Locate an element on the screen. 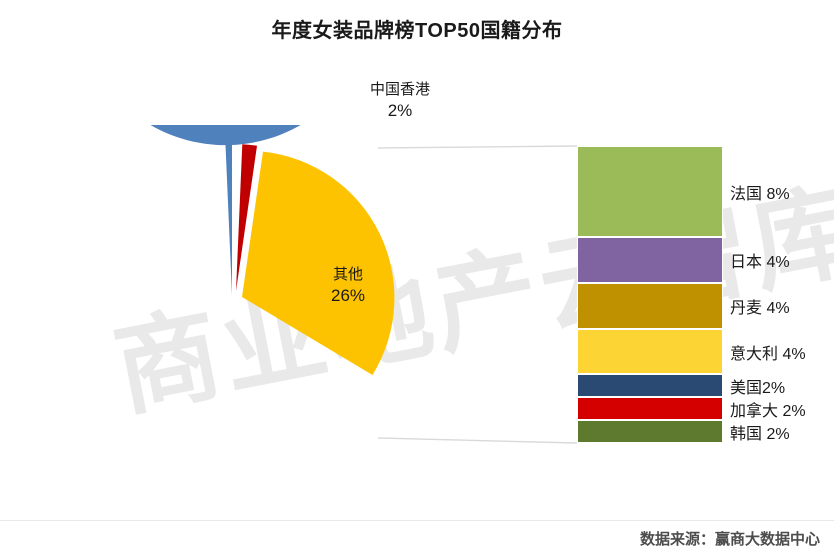 Image resolution: width=834 pixels, height=557 pixels. bar-segment-label-6: 韩国 2% is located at coordinates (760, 434).